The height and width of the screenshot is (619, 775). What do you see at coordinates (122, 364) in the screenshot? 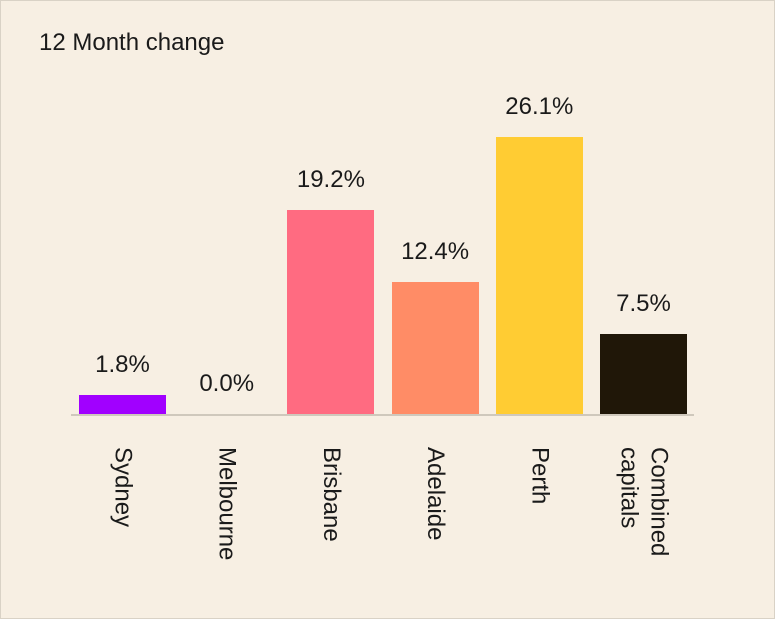
I see `value-label: 1.8%` at bounding box center [122, 364].